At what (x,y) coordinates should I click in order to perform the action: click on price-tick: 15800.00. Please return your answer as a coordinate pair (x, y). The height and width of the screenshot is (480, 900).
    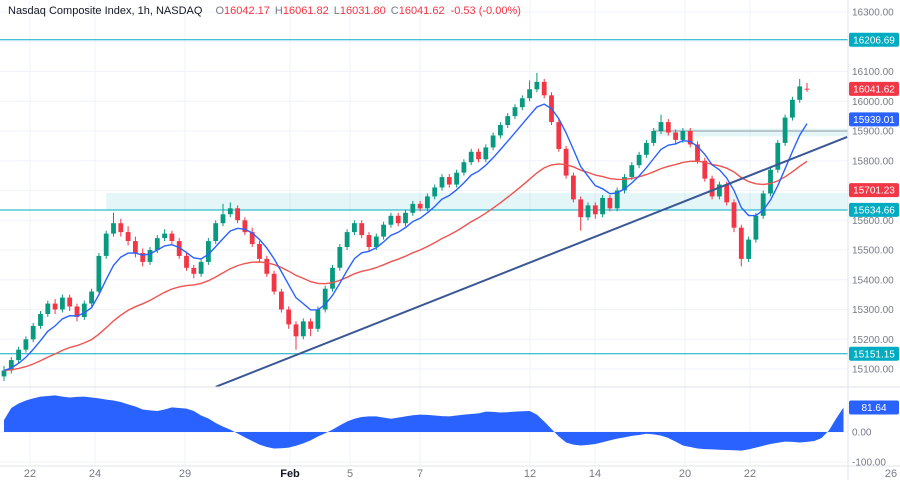
    Looking at the image, I should click on (873, 161).